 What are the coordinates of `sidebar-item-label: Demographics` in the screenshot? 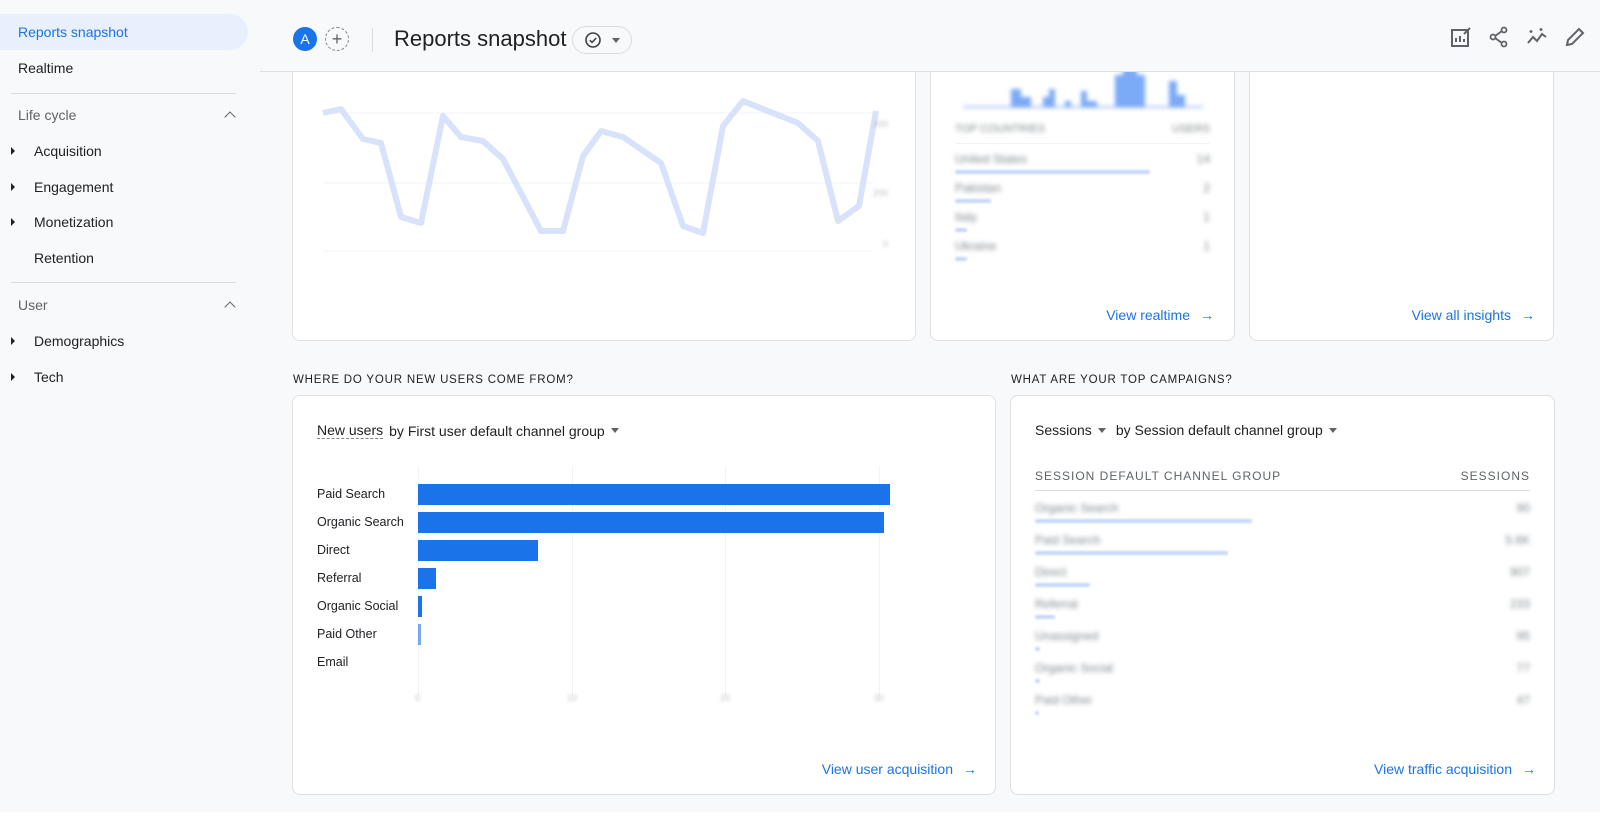 It's located at (79, 341).